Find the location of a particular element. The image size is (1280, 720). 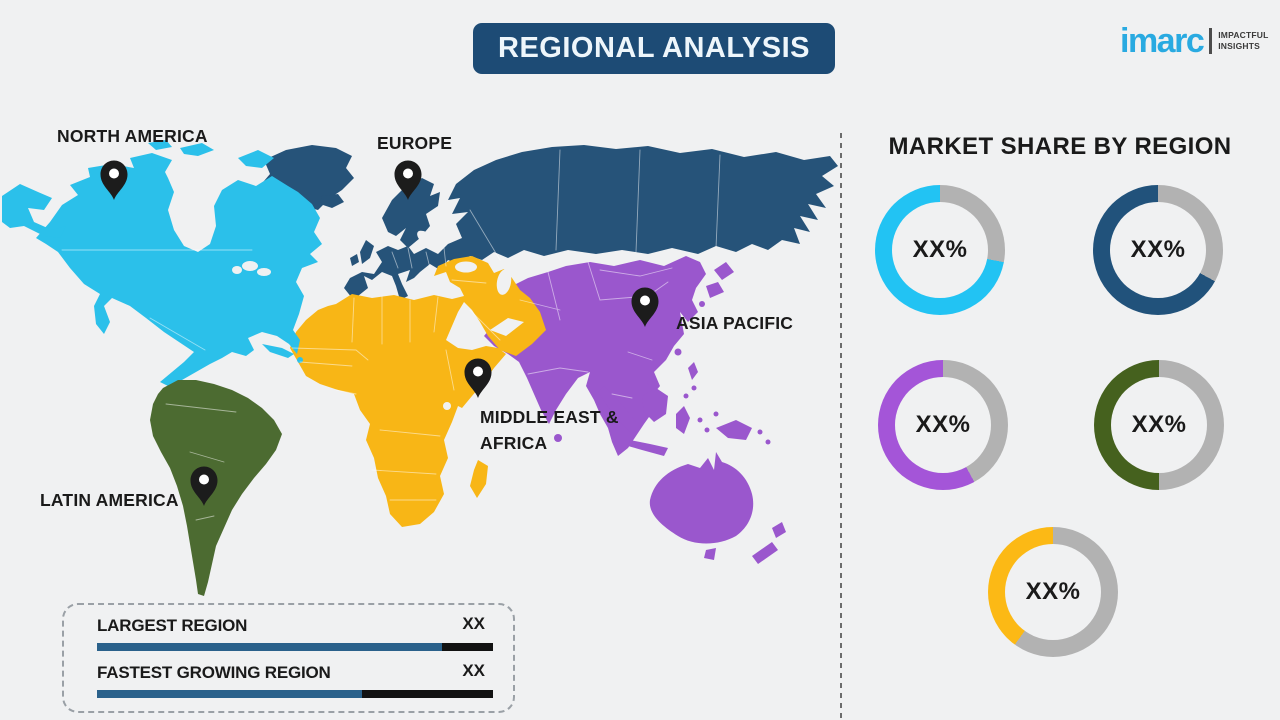

page-title: REGIONAL ANALYSIS is located at coordinates (654, 48).